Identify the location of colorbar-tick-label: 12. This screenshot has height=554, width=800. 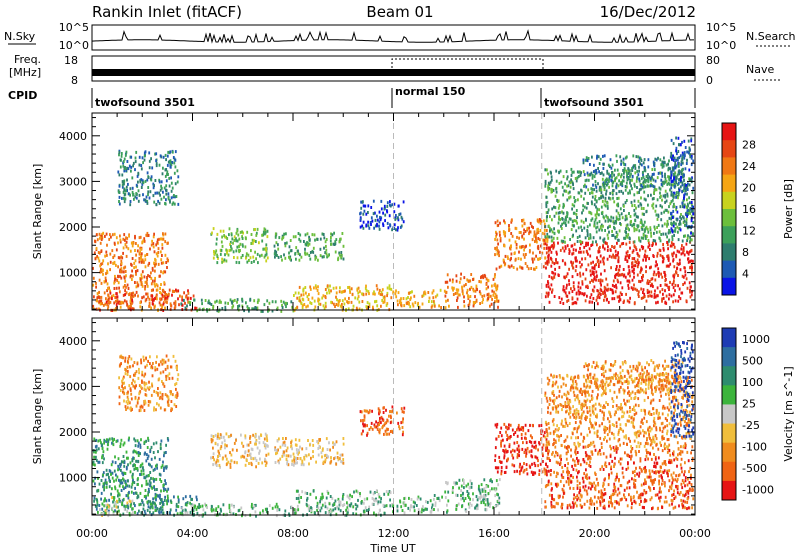
(749, 231).